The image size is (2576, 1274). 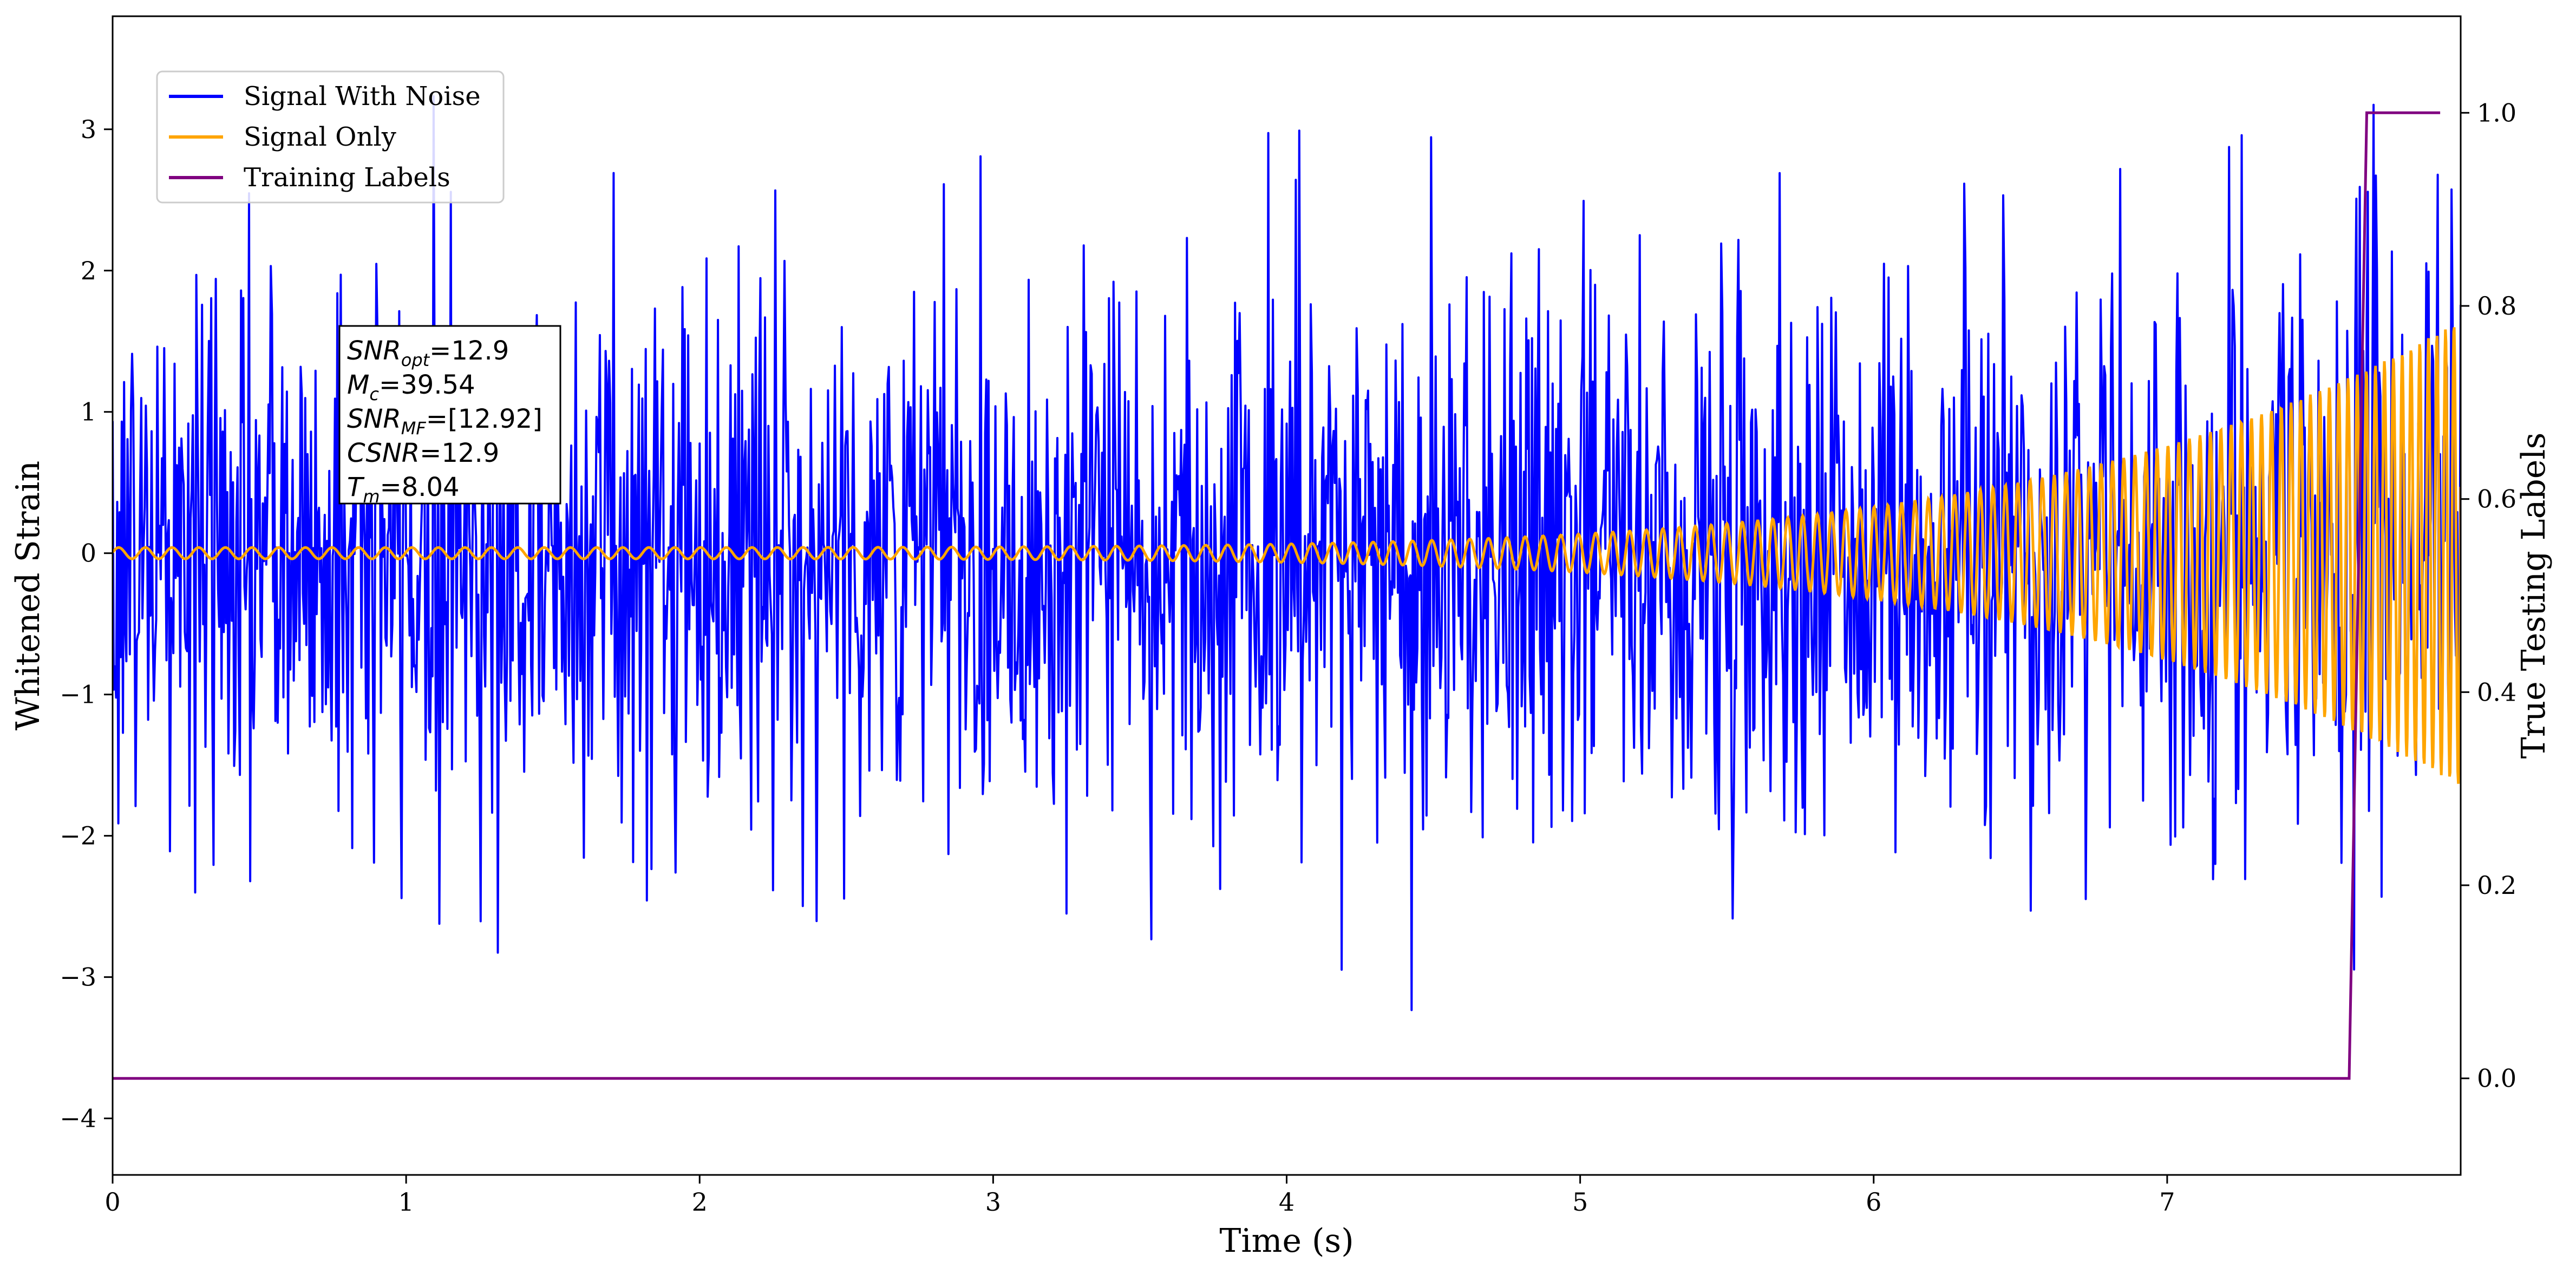 What do you see at coordinates (1580, 1202) in the screenshot?
I see `x-tick-label: 5` at bounding box center [1580, 1202].